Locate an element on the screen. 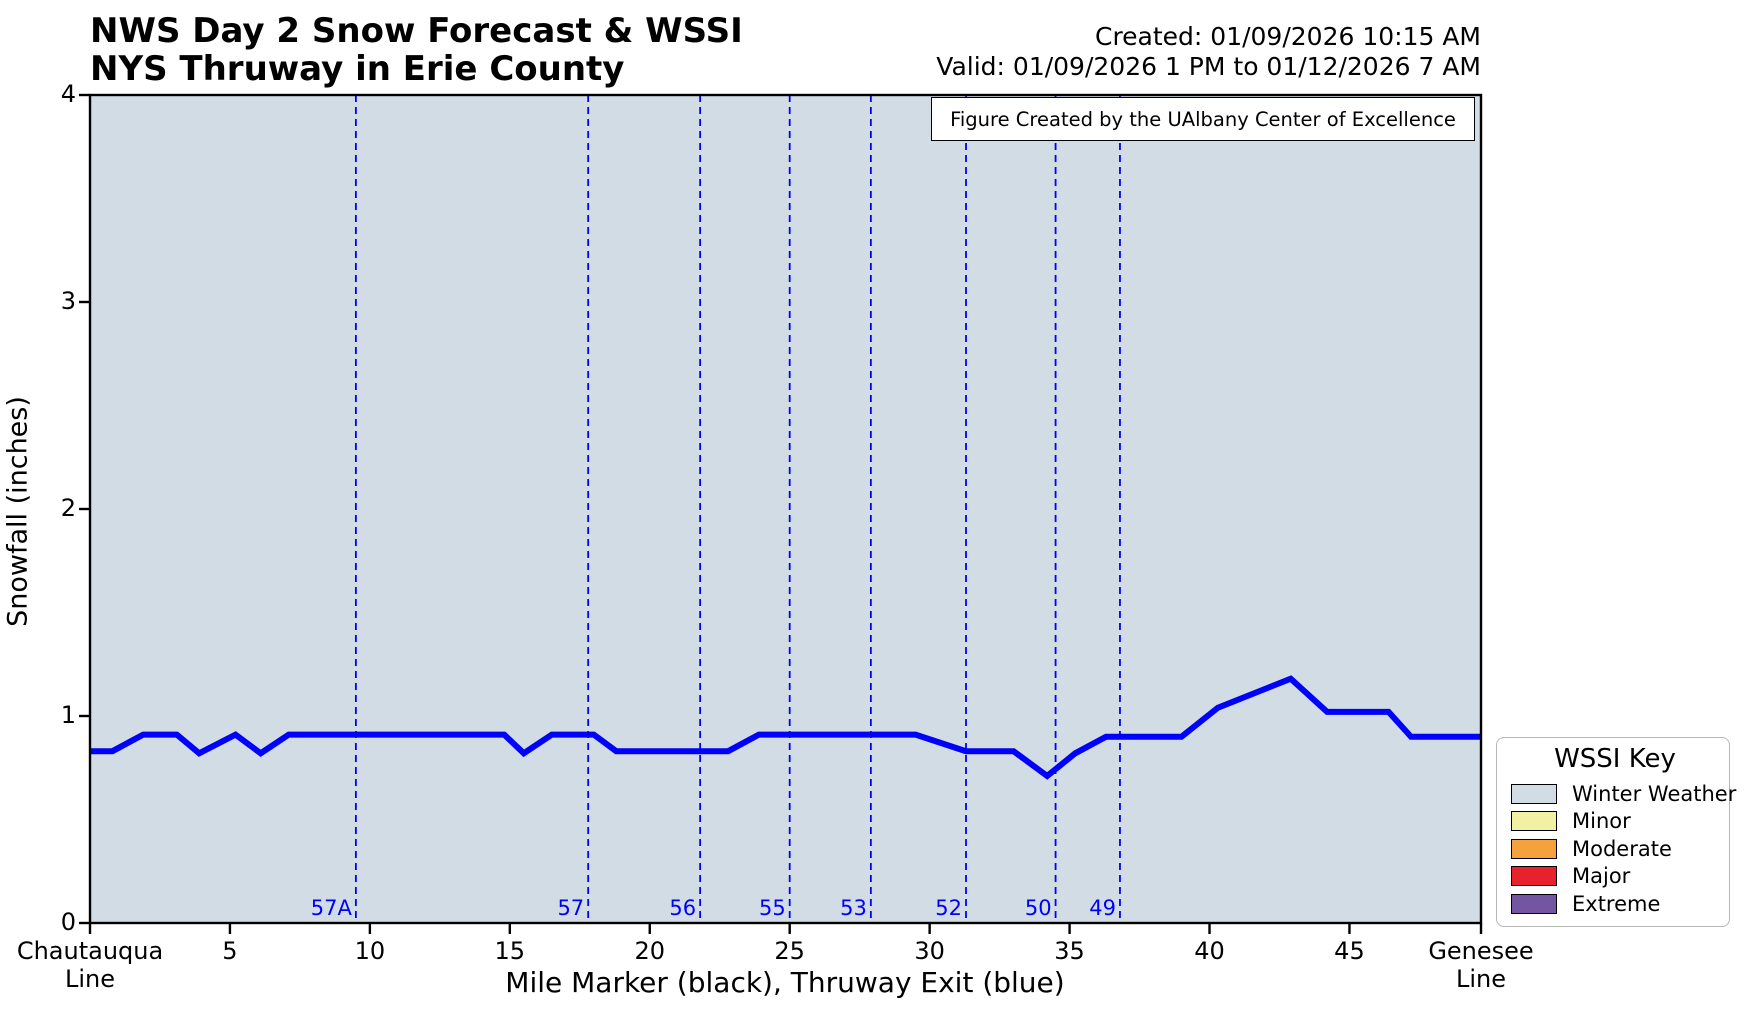  legend-item-major: Major is located at coordinates (1620, 877).